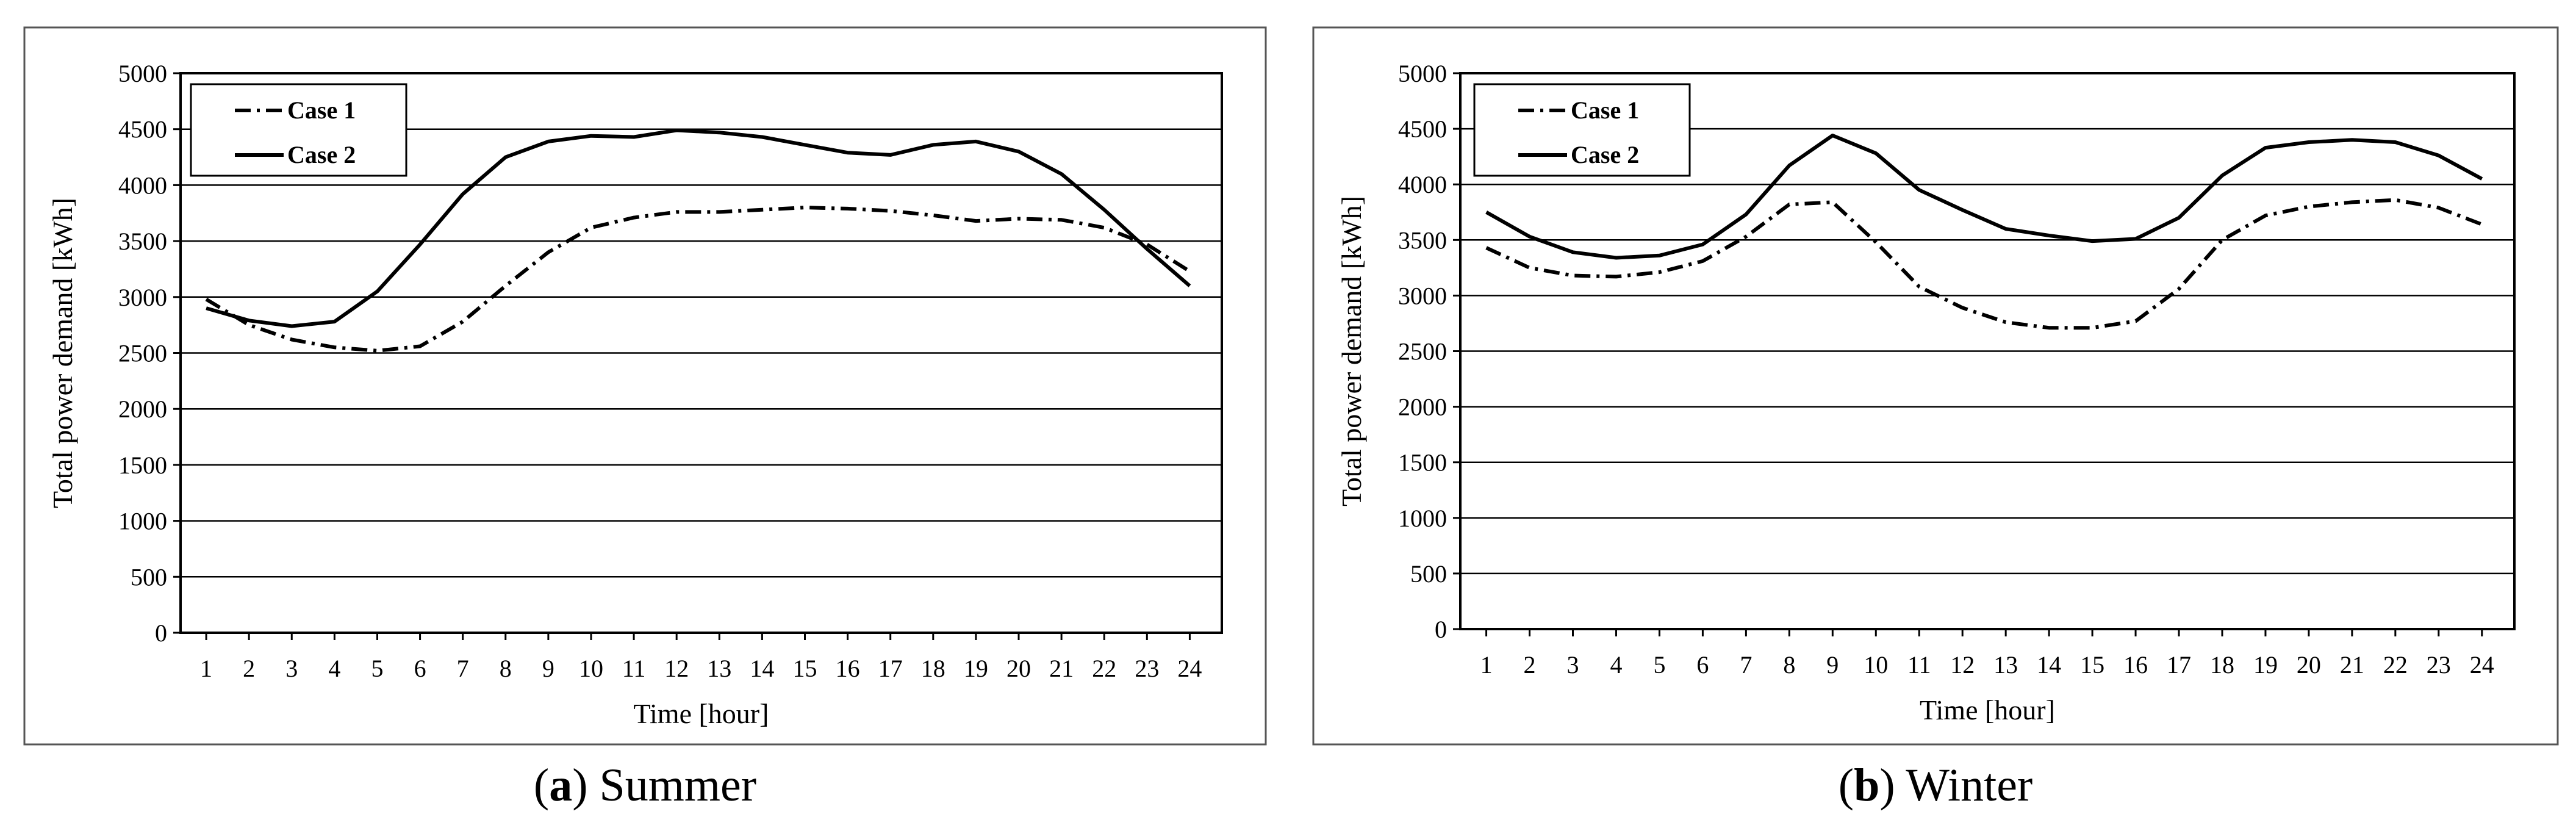 The height and width of the screenshot is (828, 2576). I want to click on caption-letter: b, so click(1867, 785).